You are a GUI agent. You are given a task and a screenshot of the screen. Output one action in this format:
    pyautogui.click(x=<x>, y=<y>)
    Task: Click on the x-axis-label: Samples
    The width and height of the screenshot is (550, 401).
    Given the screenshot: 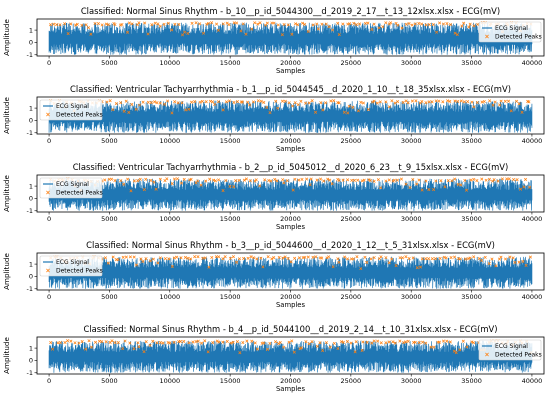 What is the action you would take?
    pyautogui.click(x=290, y=227)
    